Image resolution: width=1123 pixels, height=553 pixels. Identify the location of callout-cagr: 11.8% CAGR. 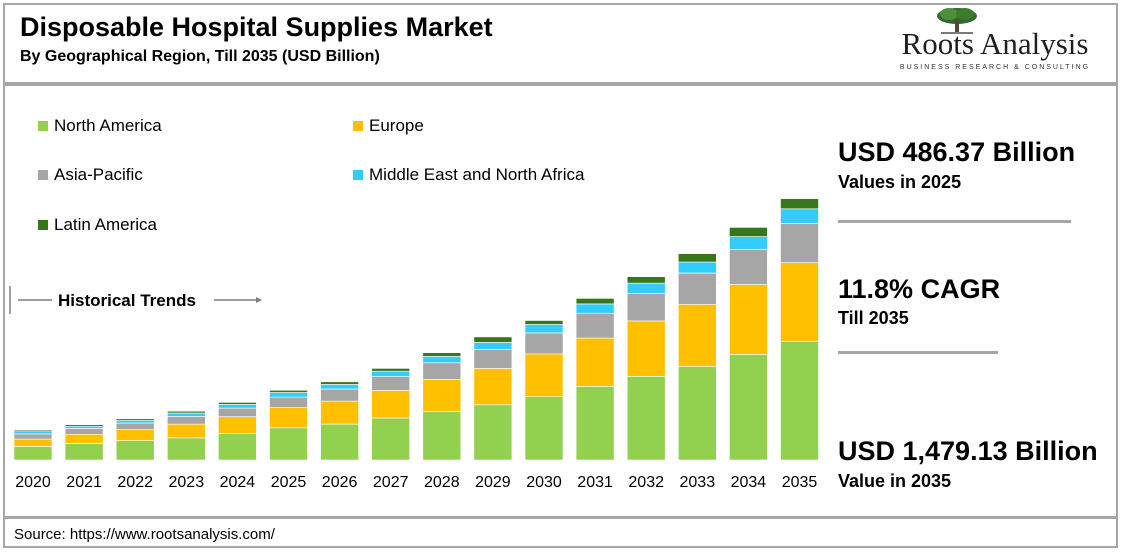
(919, 289).